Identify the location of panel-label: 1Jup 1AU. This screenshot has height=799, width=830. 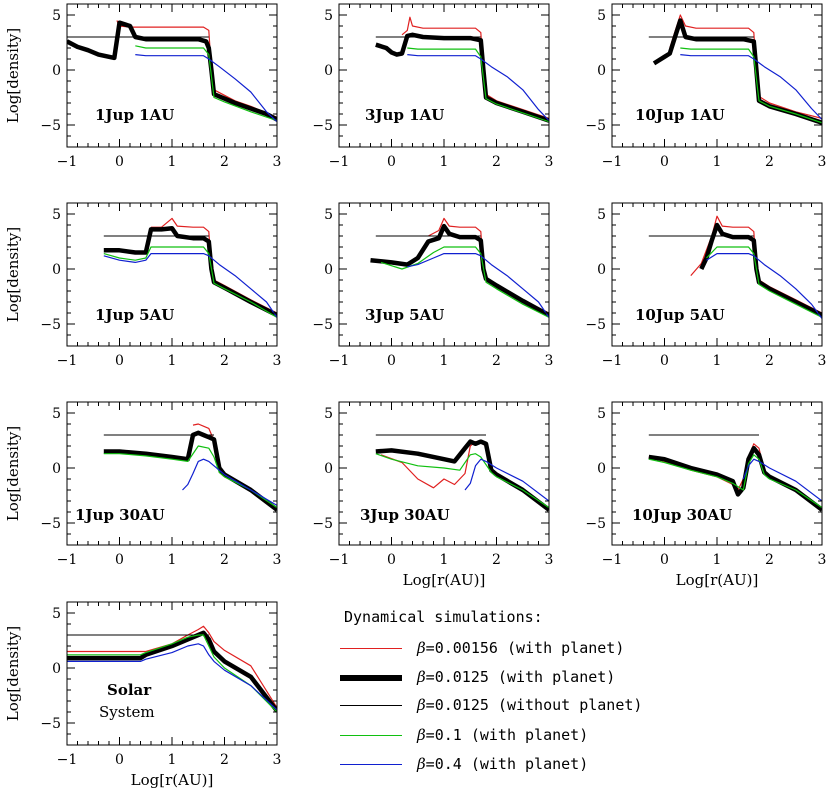
(134, 115).